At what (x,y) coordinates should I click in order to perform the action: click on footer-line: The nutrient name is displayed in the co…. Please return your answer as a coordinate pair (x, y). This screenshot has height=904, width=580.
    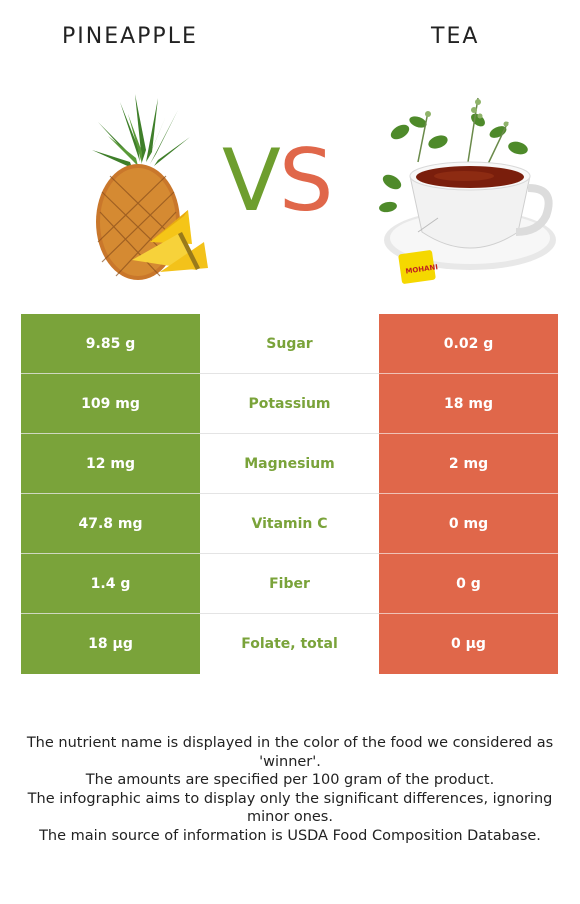
    Looking at the image, I should click on (290, 752).